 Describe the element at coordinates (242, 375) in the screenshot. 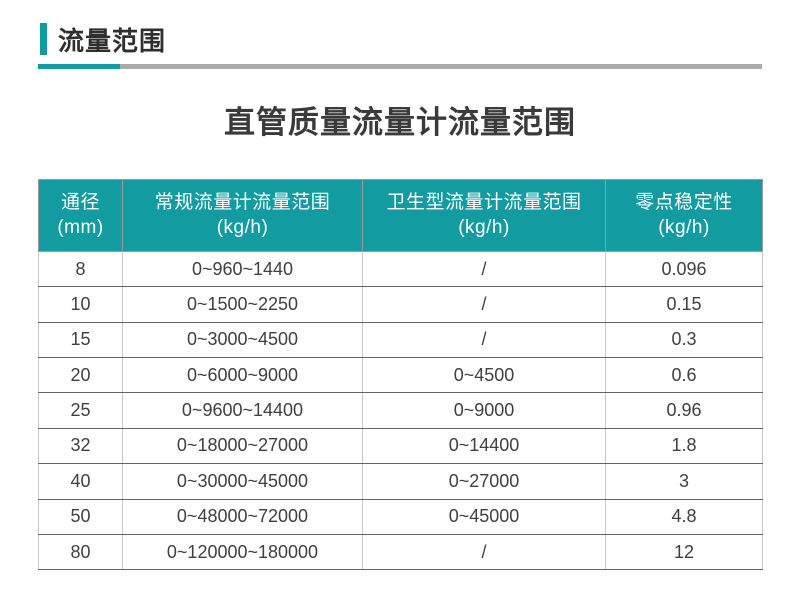

I see `table-cell: 0~6000~9000` at that location.